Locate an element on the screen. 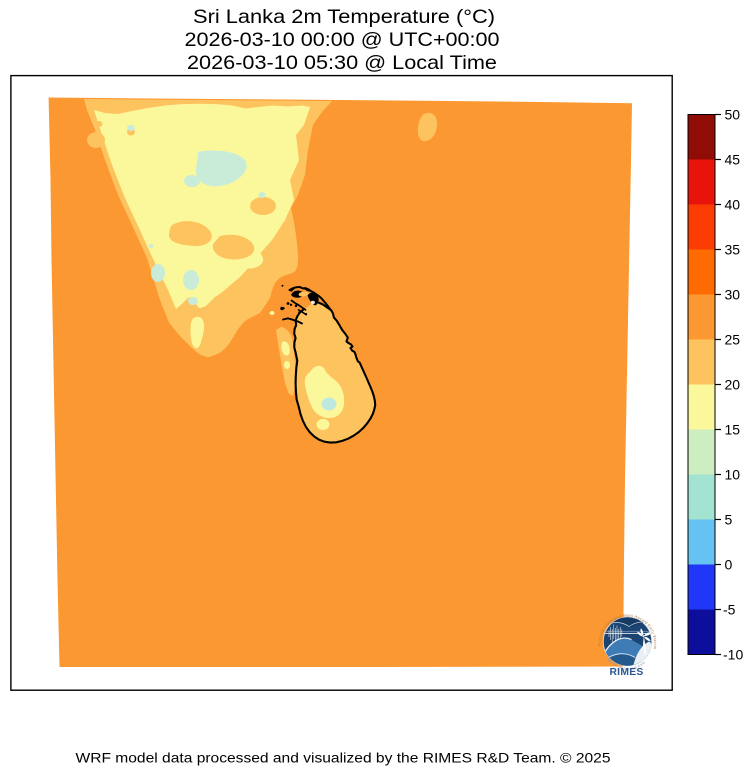  svg-text: 45 is located at coordinates (733, 160).